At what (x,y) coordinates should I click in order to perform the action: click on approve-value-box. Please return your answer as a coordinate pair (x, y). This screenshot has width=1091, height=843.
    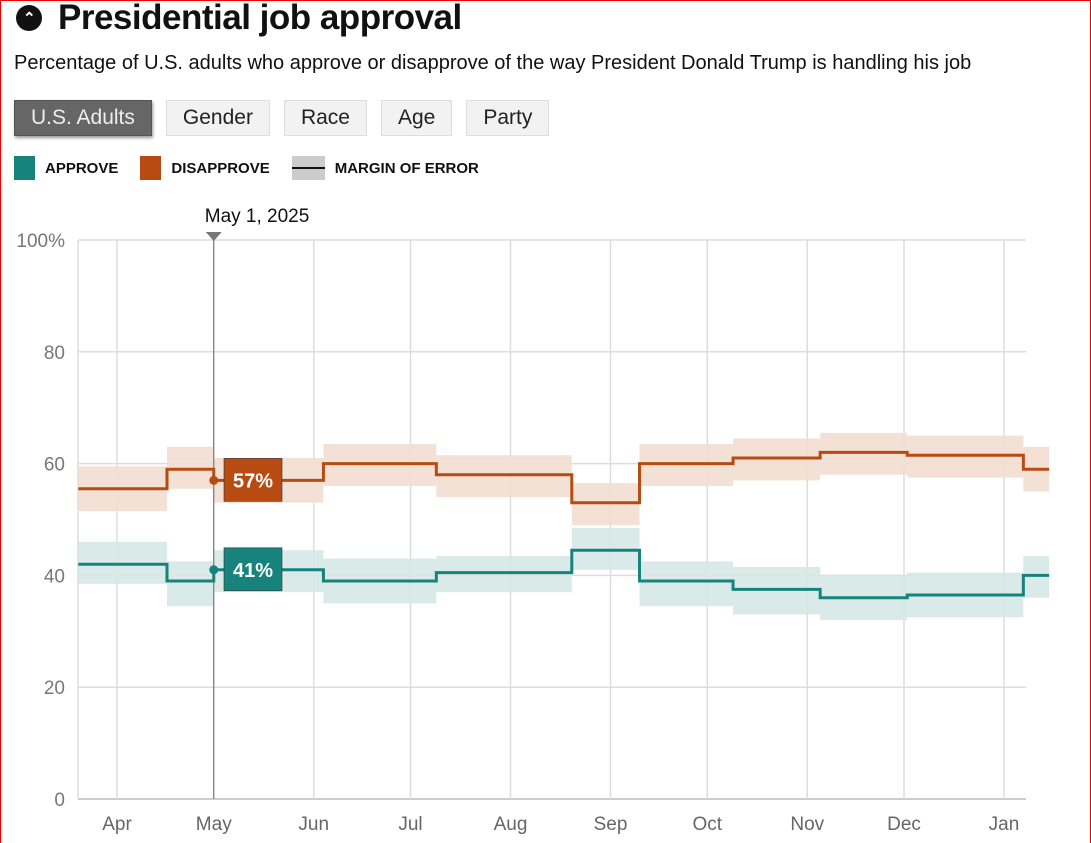
    Looking at the image, I should click on (253, 569).